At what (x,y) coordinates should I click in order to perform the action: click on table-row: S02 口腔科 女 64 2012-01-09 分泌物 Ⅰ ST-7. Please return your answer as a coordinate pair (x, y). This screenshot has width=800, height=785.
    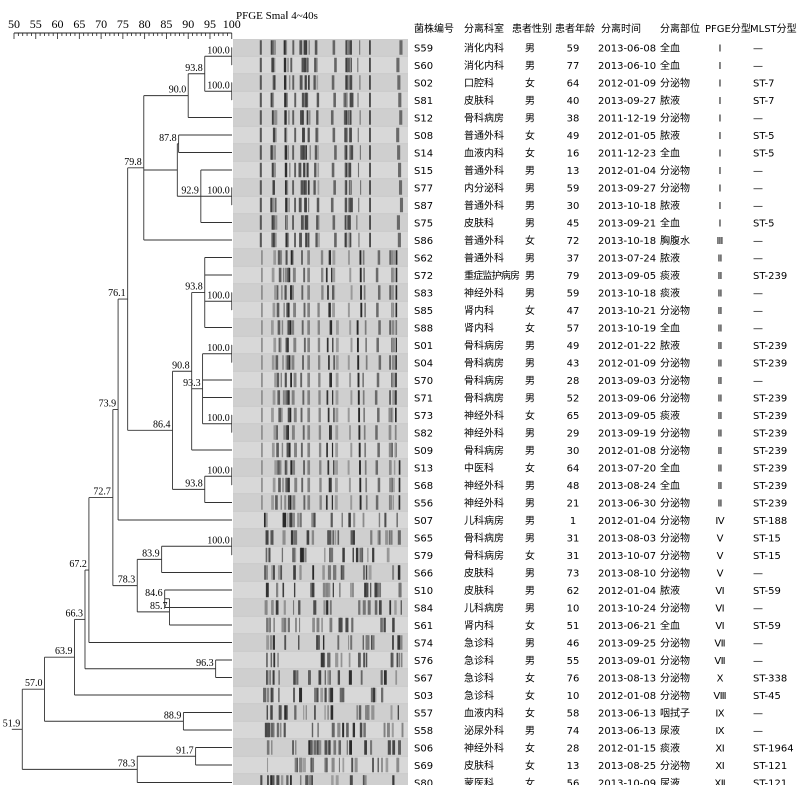
    Looking at the image, I should click on (594, 83).